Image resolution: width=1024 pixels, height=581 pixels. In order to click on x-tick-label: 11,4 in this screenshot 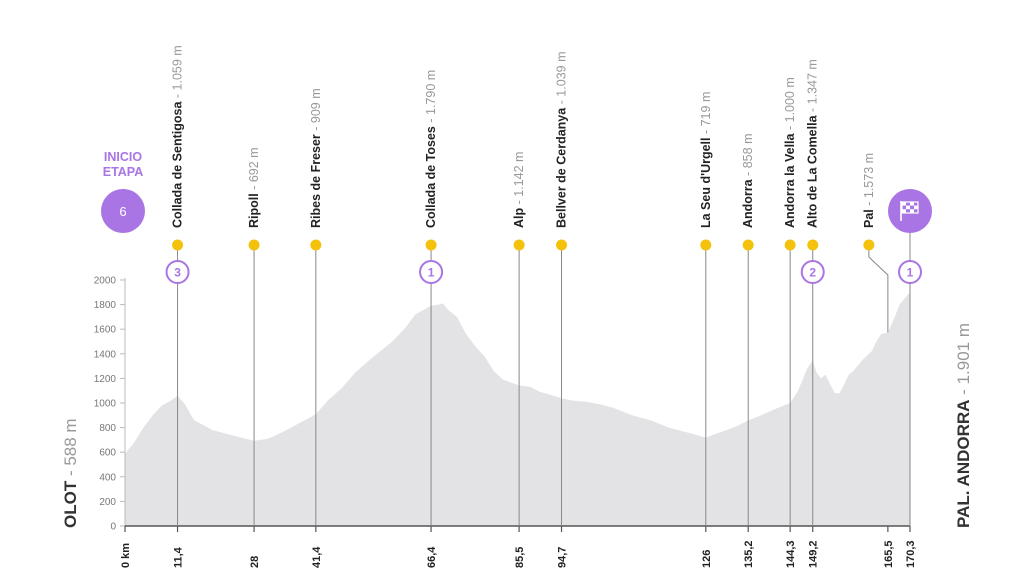, I will do `click(179, 557)`.